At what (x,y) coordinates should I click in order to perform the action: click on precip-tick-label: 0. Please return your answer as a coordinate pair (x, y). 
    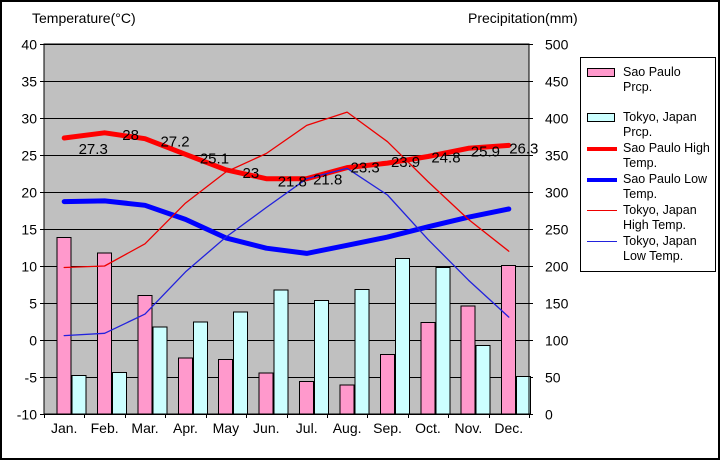
    Looking at the image, I should click on (549, 415).